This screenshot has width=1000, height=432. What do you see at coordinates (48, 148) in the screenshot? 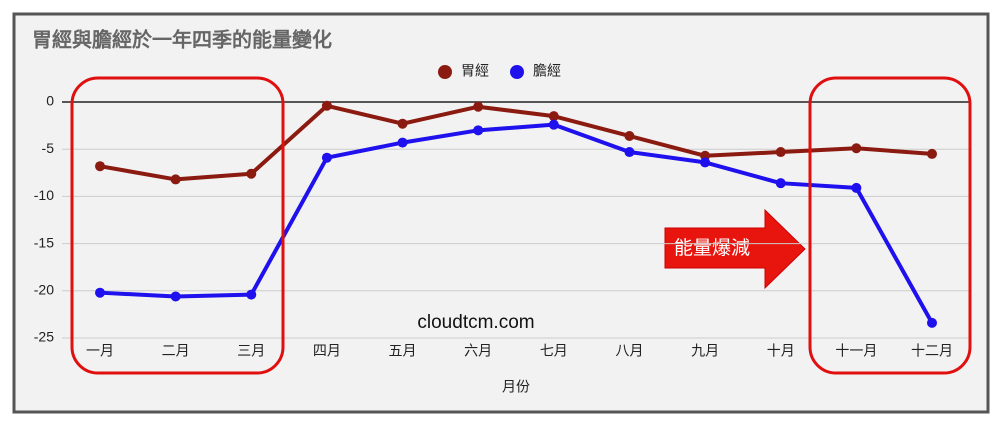
I see `y-tick-label: -5` at bounding box center [48, 148].